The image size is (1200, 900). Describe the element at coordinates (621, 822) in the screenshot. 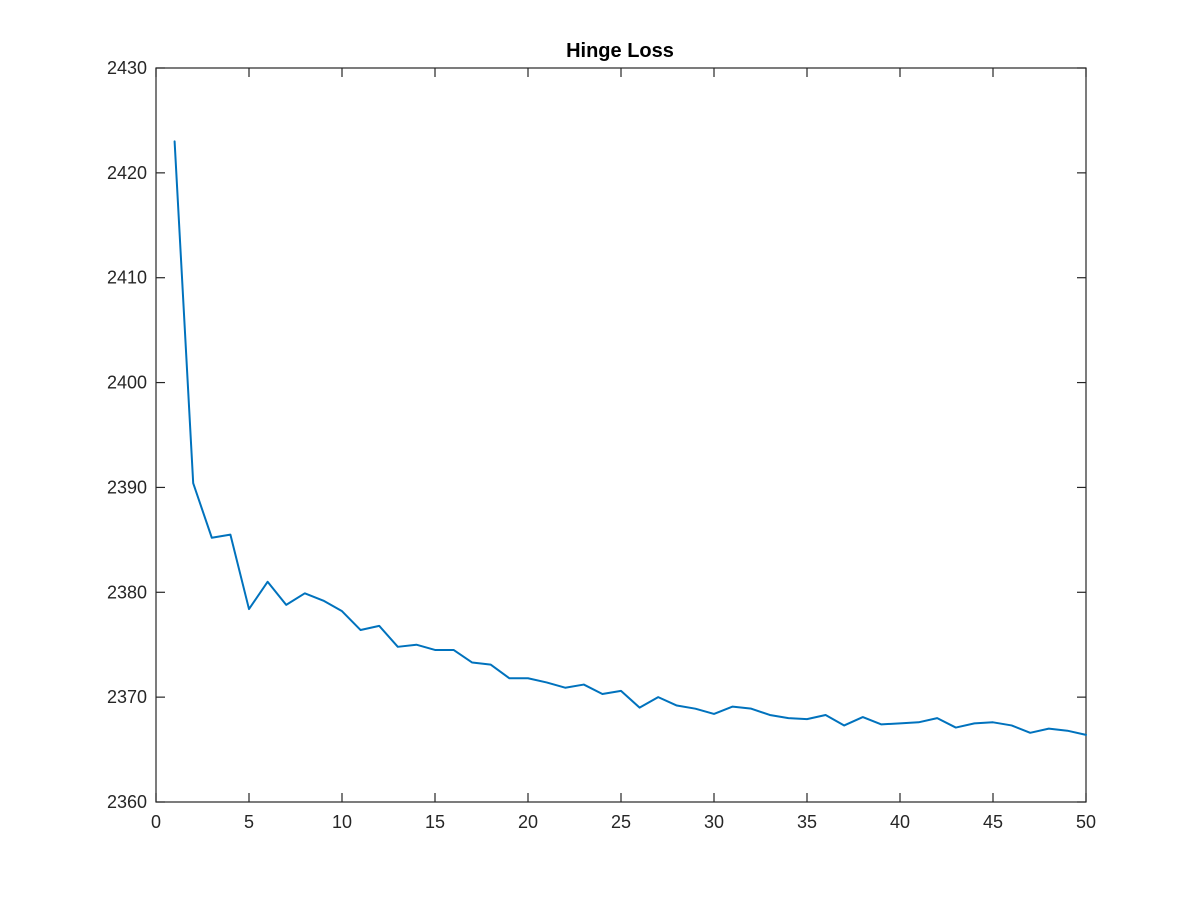

I see `x-tick-label: 25` at that location.